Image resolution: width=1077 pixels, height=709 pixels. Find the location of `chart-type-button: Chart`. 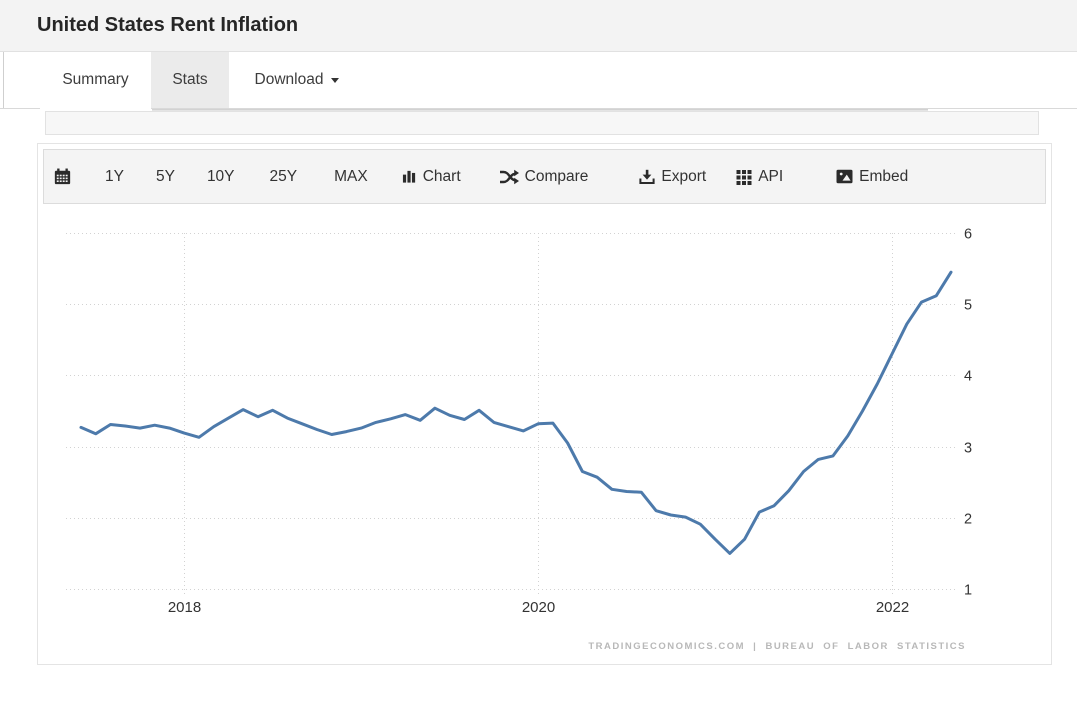

chart-type-button: Chart is located at coordinates (431, 177).